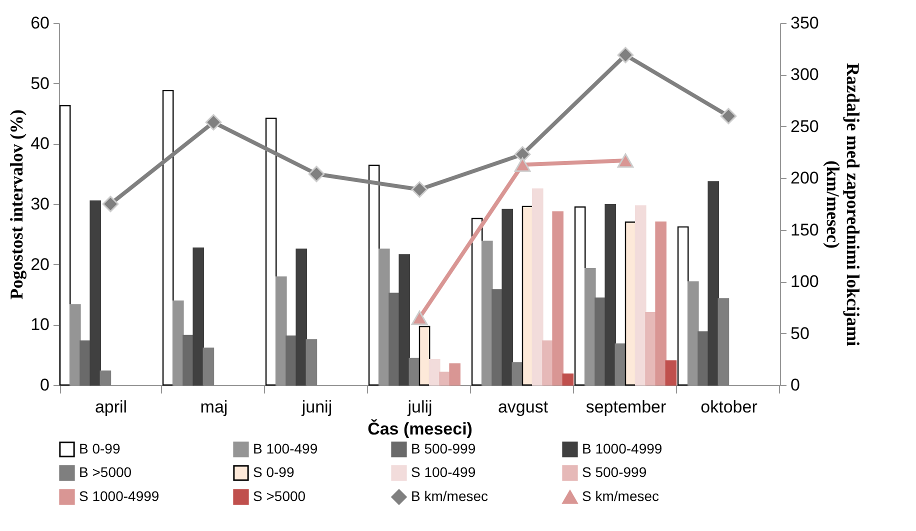  What do you see at coordinates (622, 448) in the screenshot?
I see `legend-label: B 1000-4999` at bounding box center [622, 448].